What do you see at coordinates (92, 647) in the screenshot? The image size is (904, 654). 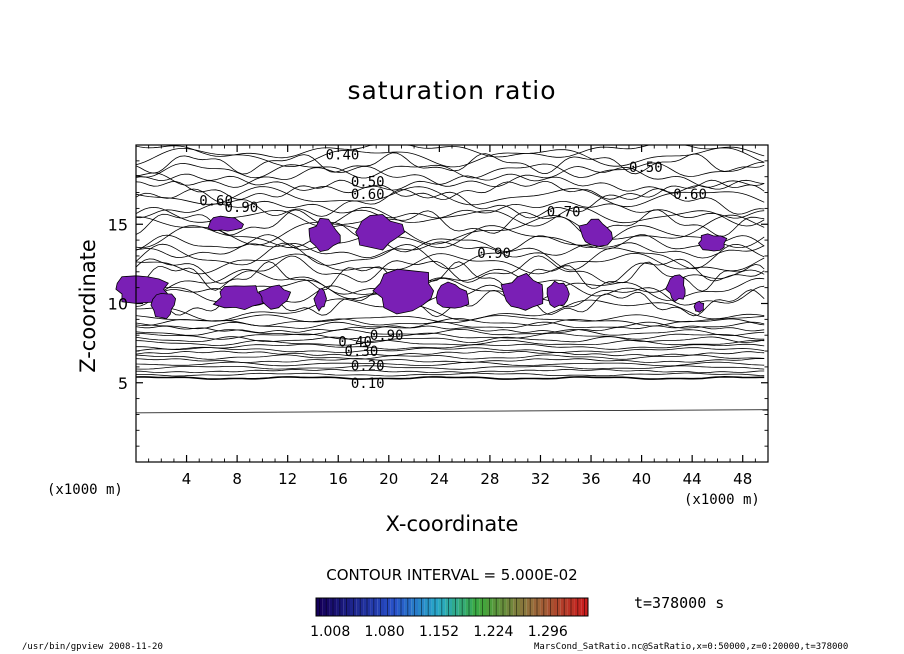 I see `footer-command: /usr/bin/gpview 2008-11-20` at bounding box center [92, 647].